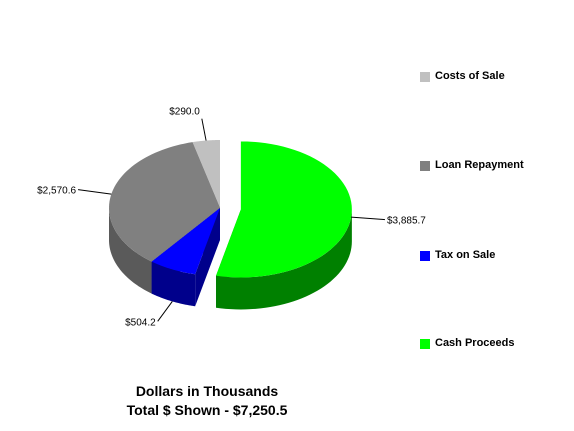 The width and height of the screenshot is (574, 431). I want to click on data-label-cash-proceeds: $3,885.7, so click(406, 221).